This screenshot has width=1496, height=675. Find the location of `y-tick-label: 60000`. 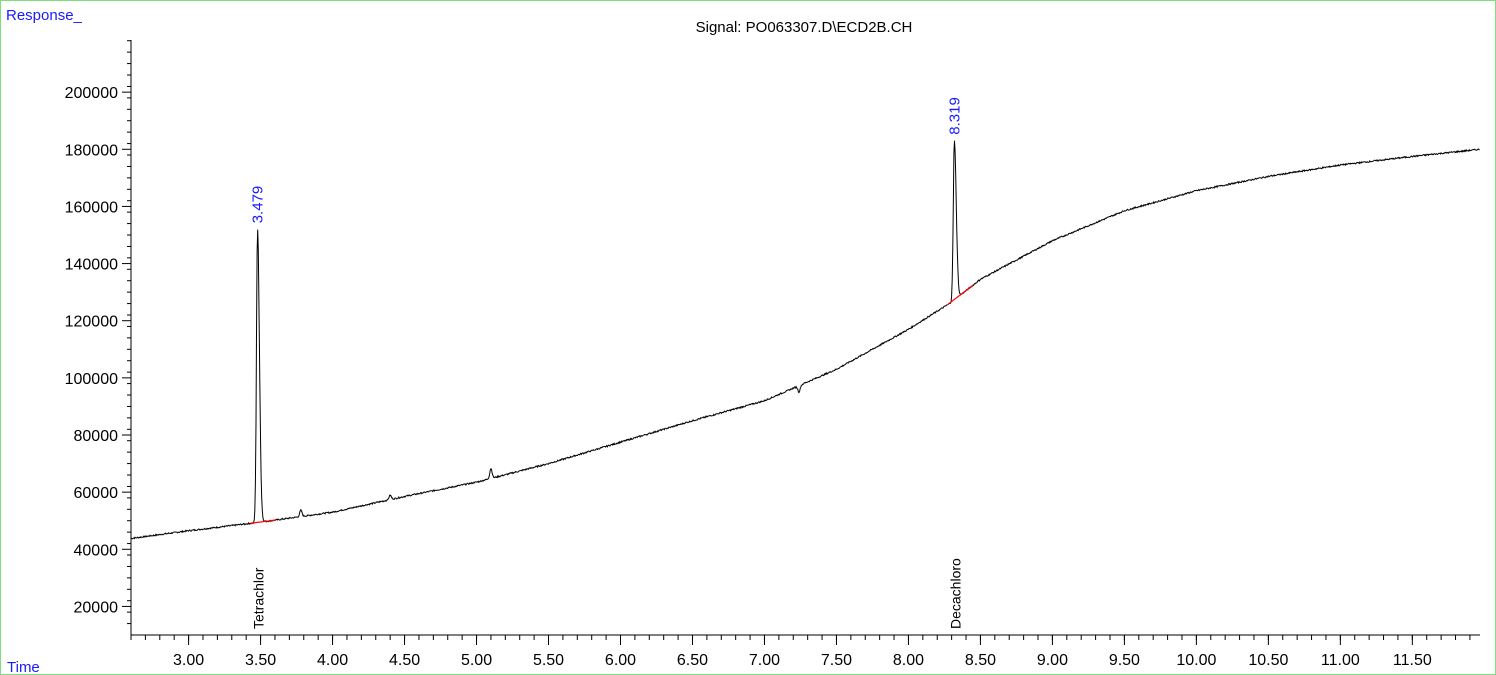

y-tick-label: 60000 is located at coordinates (96, 493).